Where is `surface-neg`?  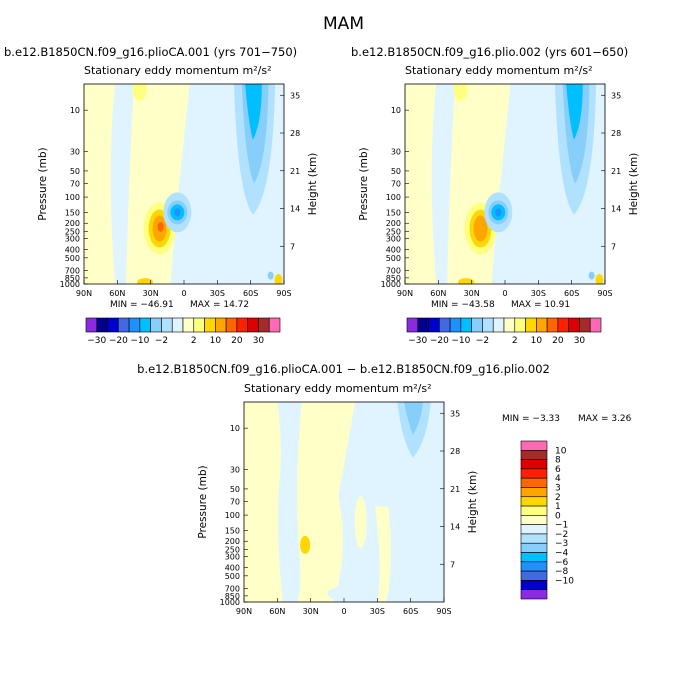 surface-neg is located at coordinates (349, 593).